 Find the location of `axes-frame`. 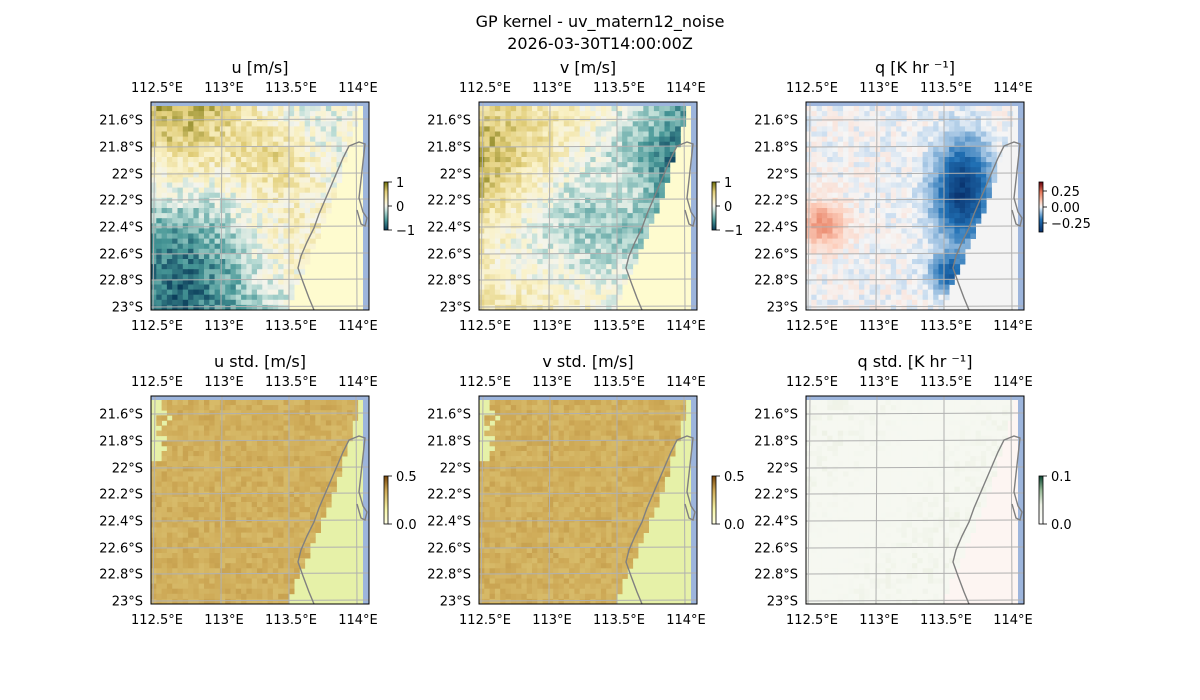

axes-frame is located at coordinates (260, 206).